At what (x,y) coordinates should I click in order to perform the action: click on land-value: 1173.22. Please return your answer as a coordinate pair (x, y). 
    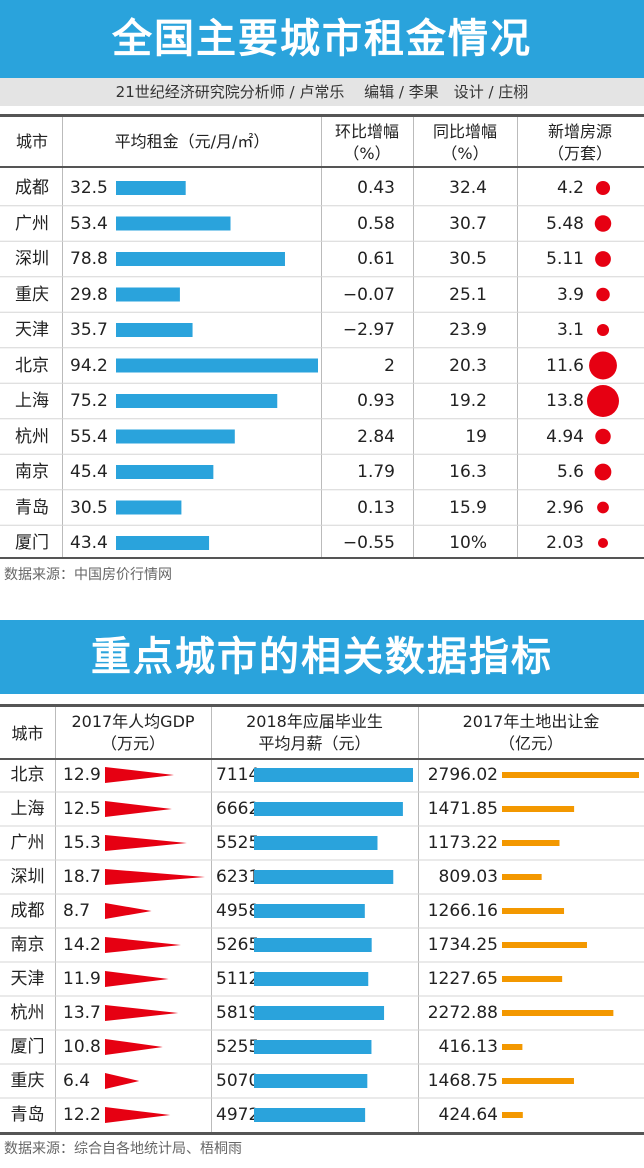
    Looking at the image, I should click on (462, 843).